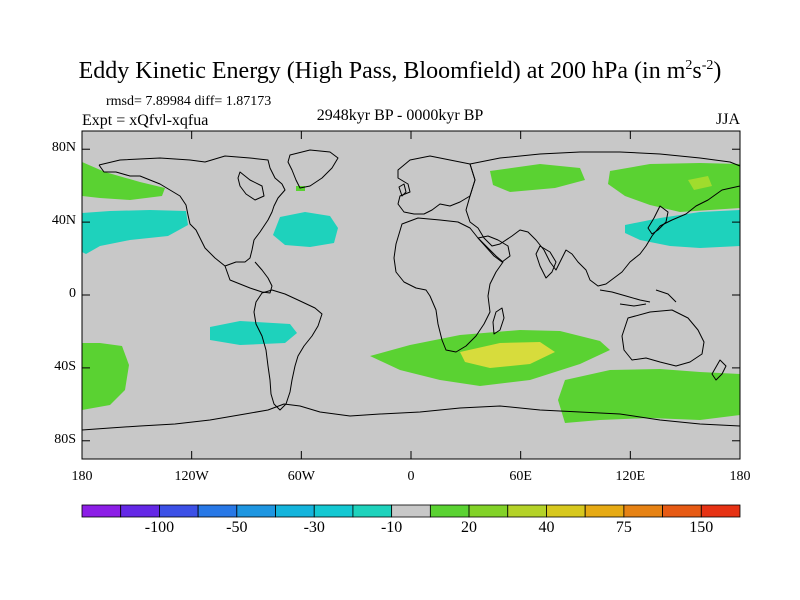 The height and width of the screenshot is (600, 800). Describe the element at coordinates (402, 190) in the screenshot. I see `coast-uk` at that location.